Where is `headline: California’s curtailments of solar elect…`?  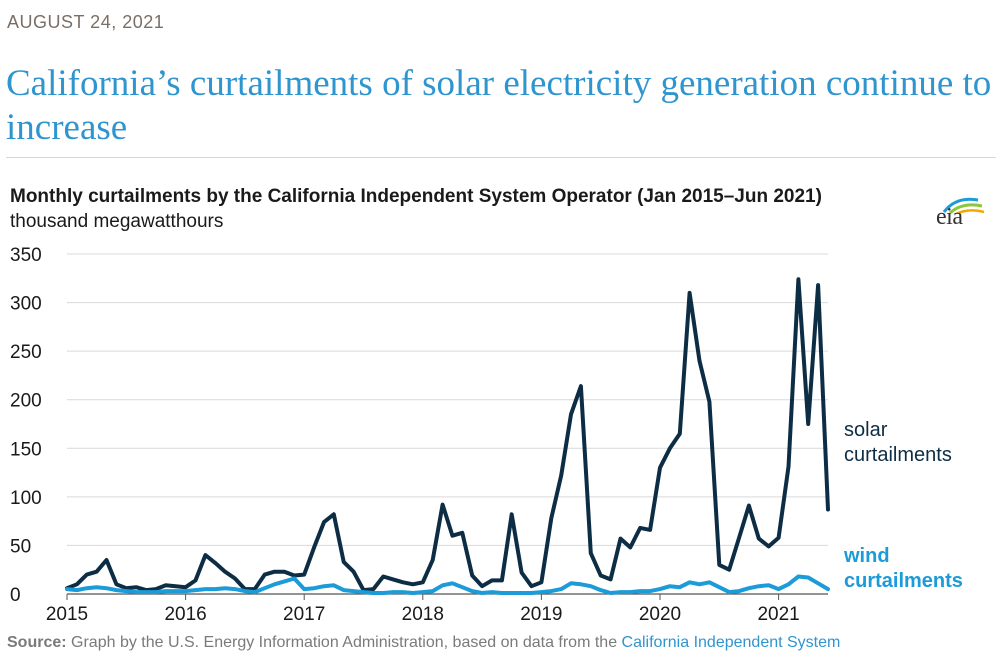 headline: California’s curtailments of solar elect… is located at coordinates (499, 105).